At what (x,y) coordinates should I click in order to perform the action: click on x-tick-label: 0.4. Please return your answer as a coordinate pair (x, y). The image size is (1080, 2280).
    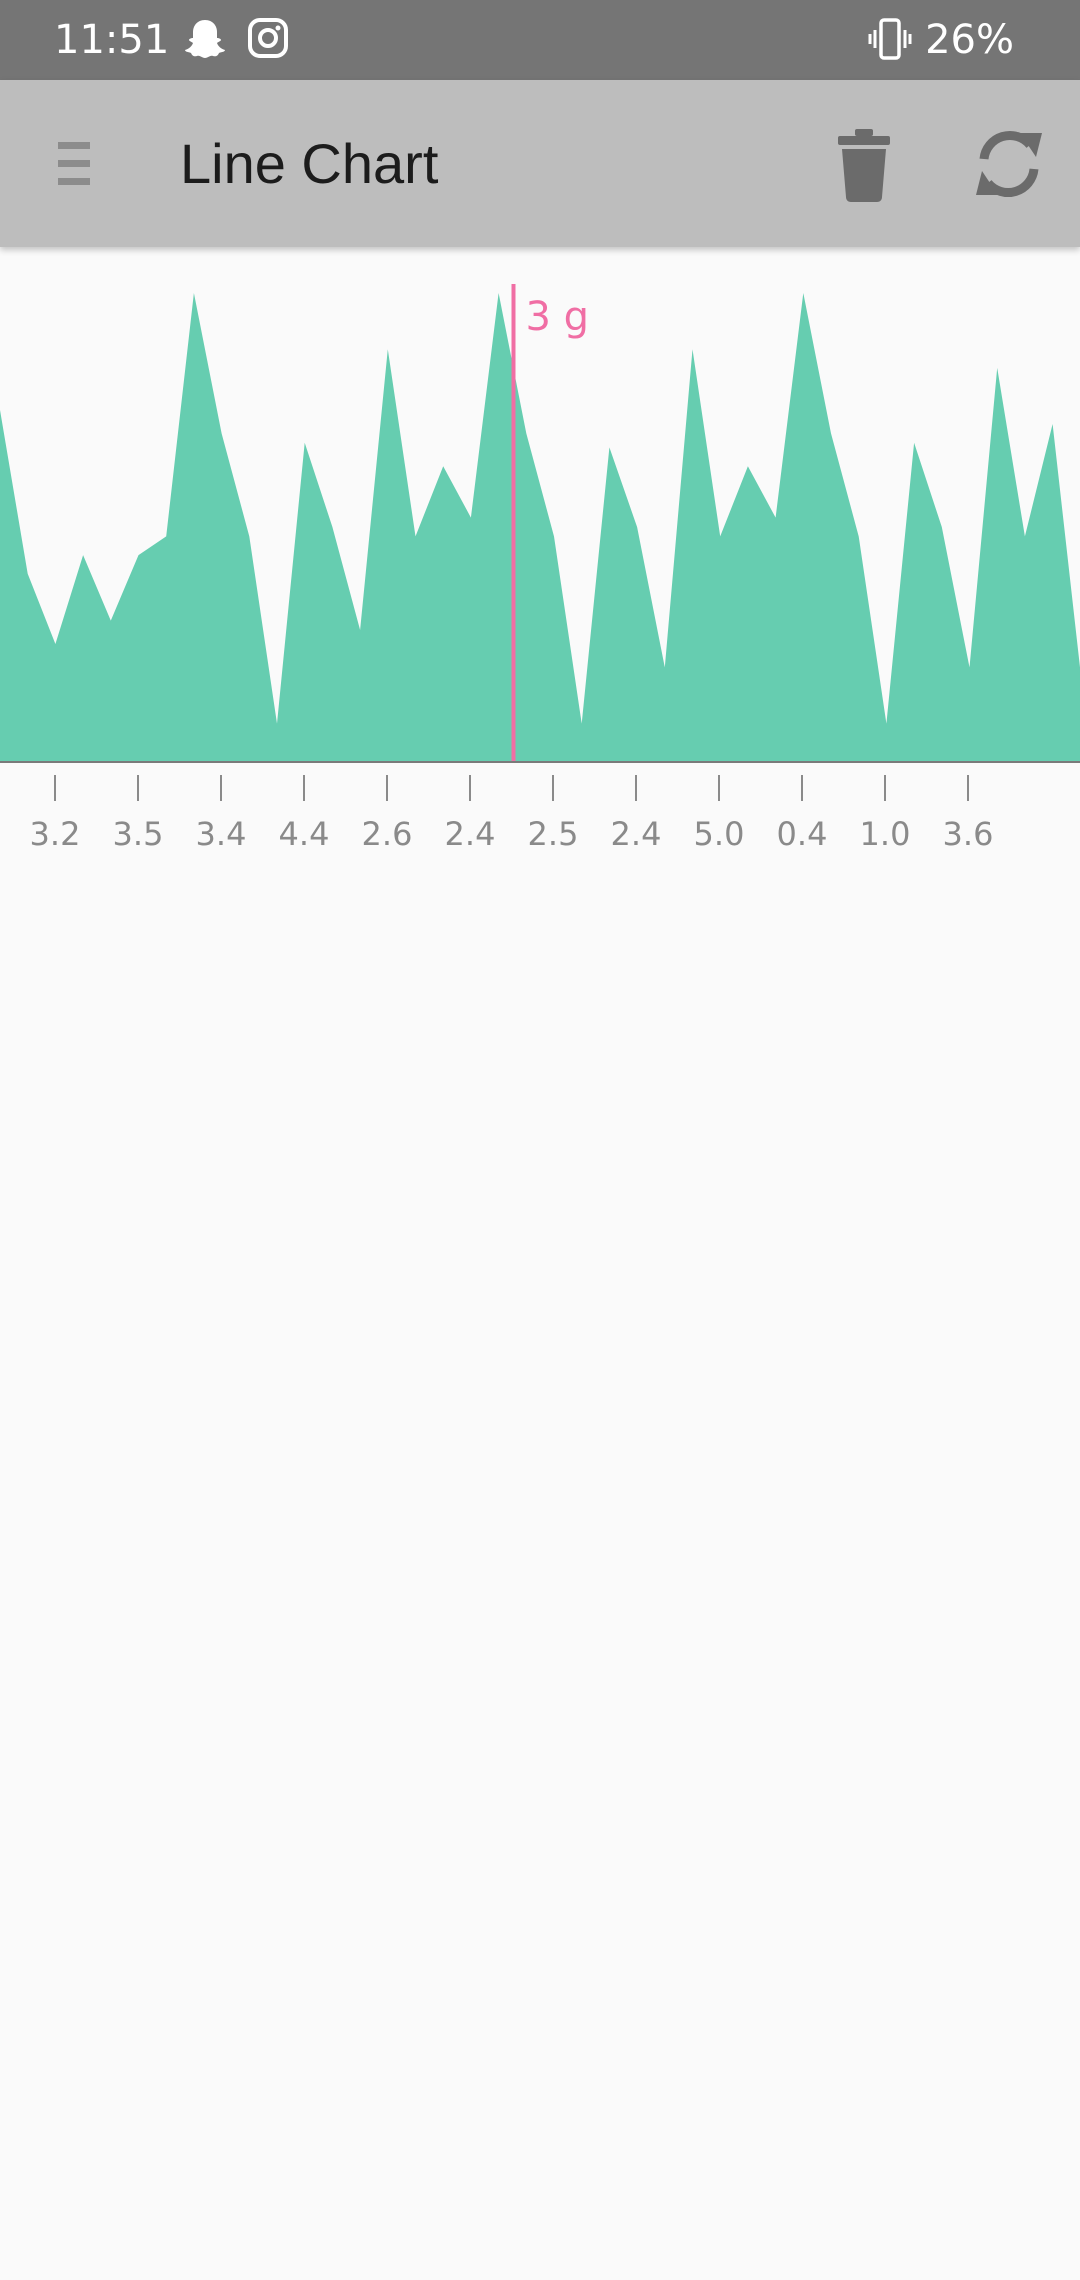
    Looking at the image, I should click on (802, 834).